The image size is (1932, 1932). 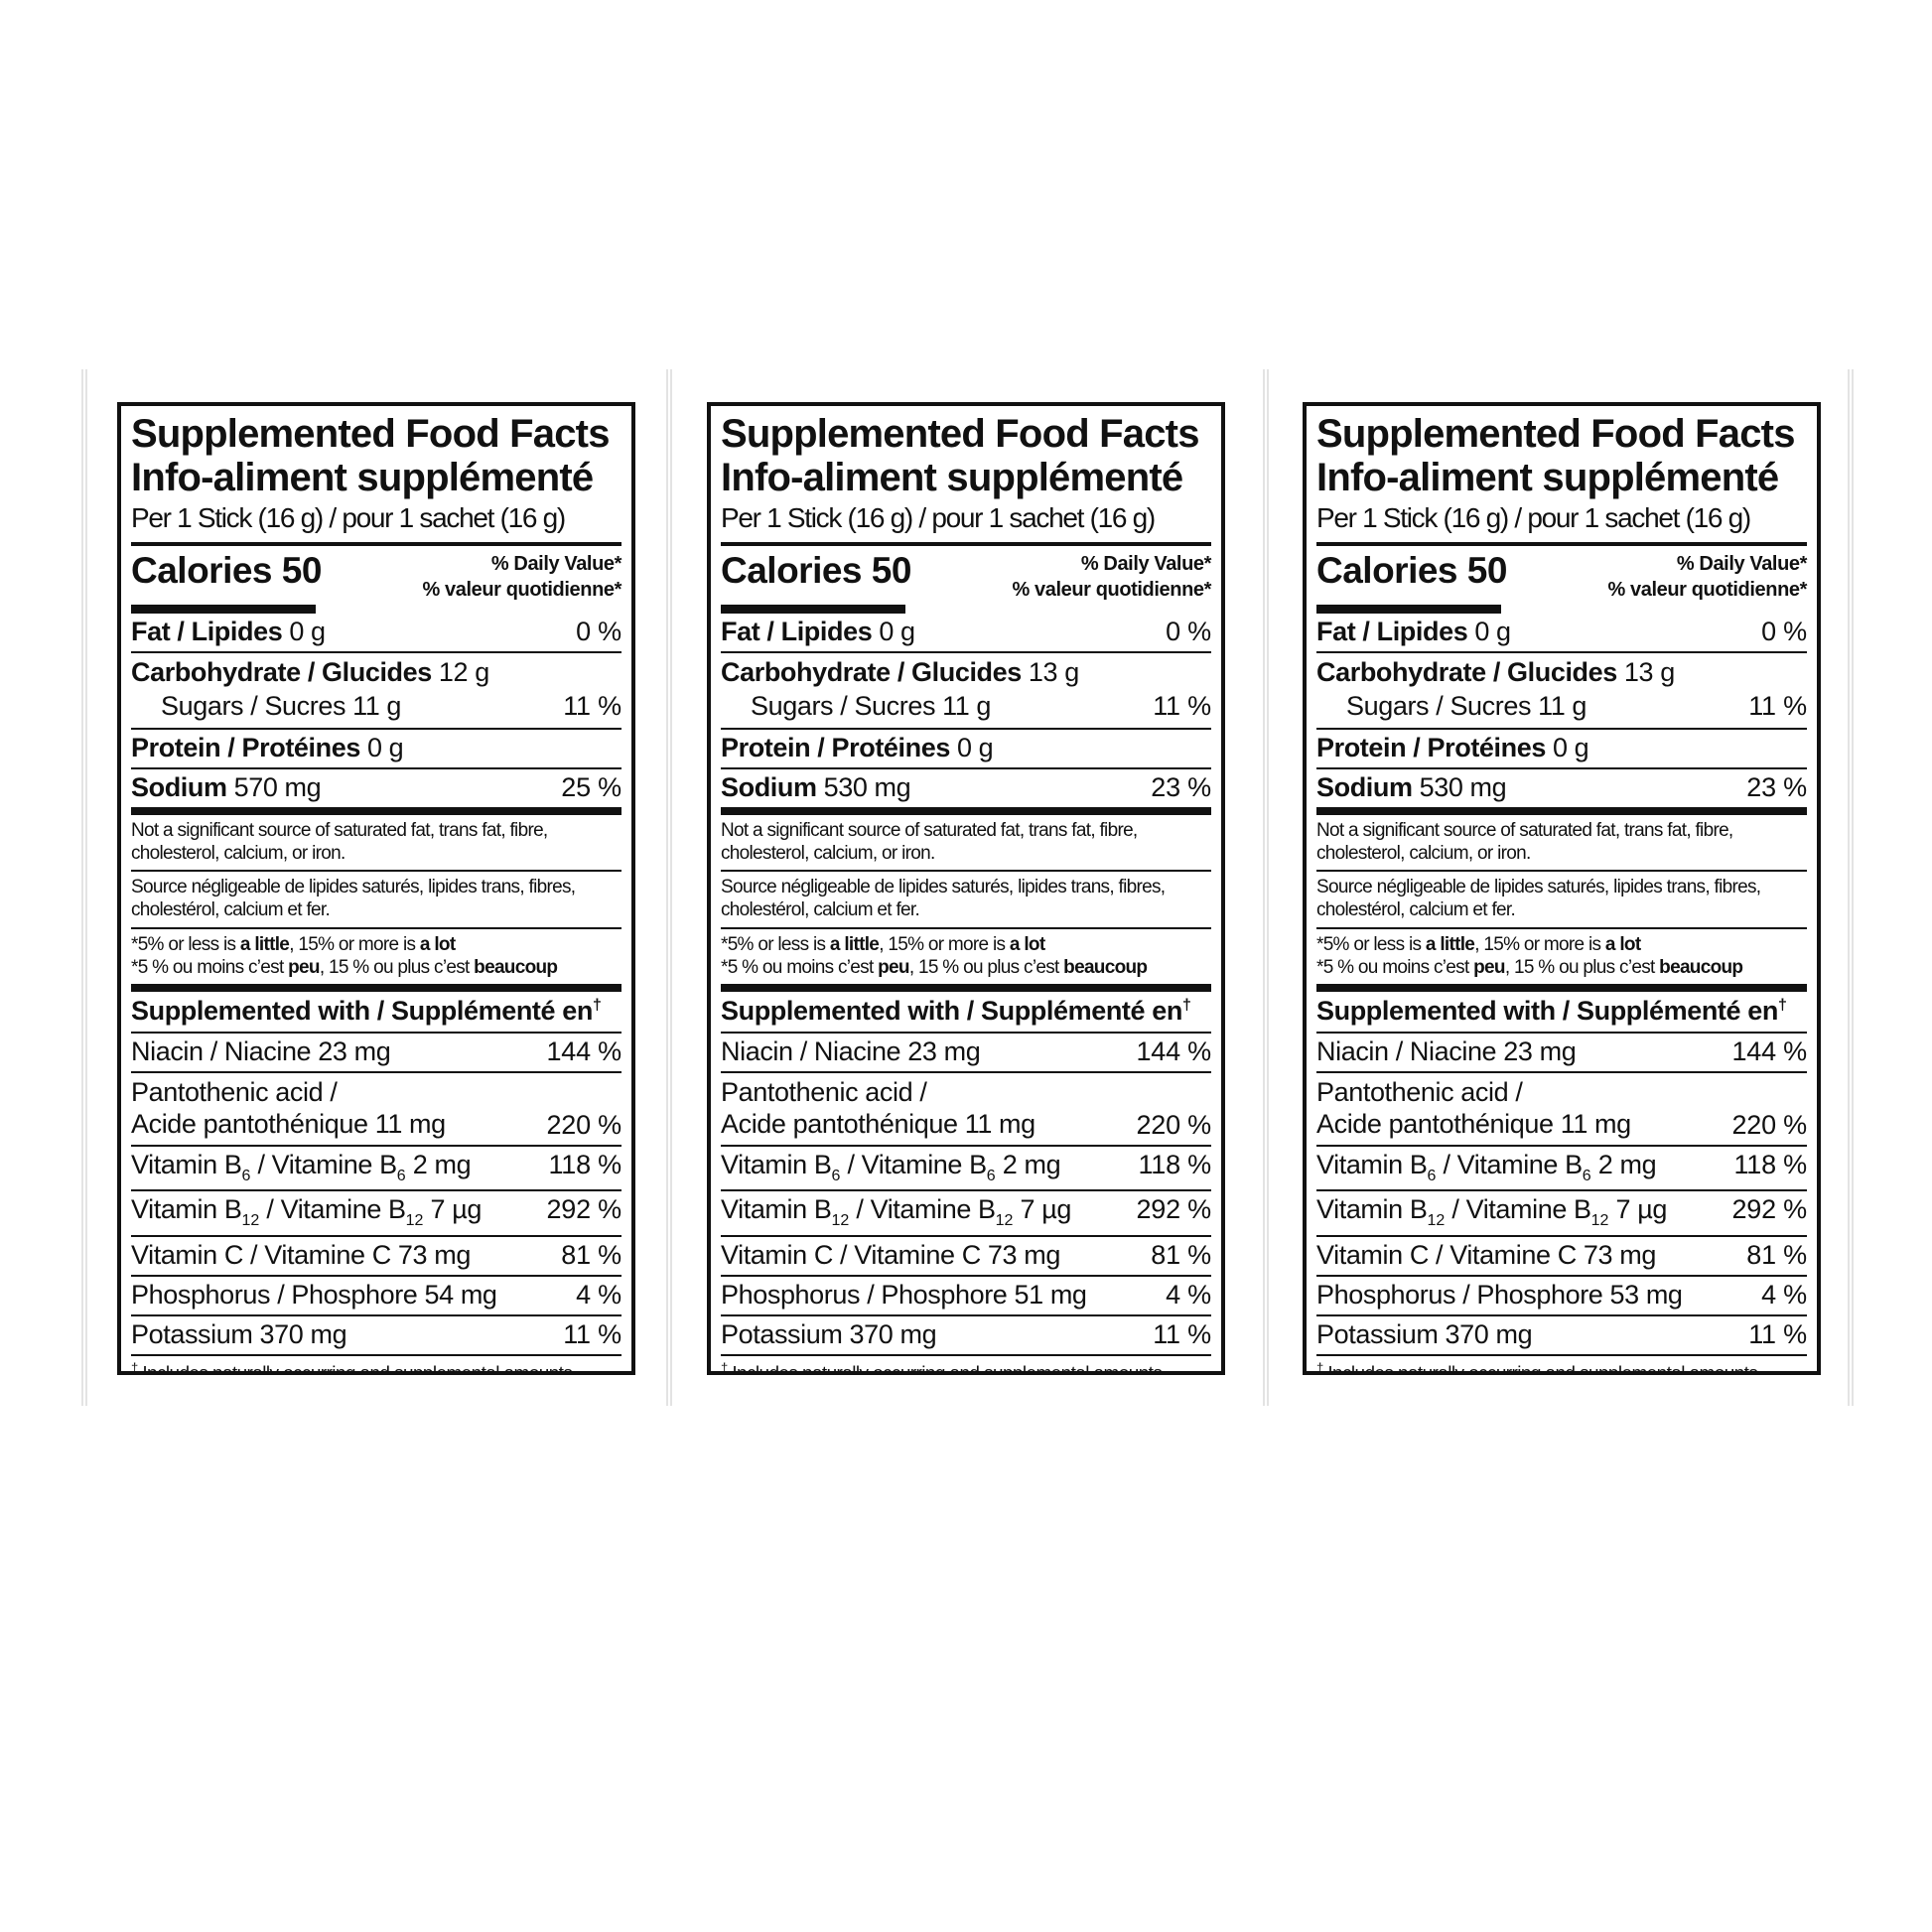 I want to click on vitamin-b12-label: Vitamin B12 / Vitamine B12 7 µg, so click(x=897, y=1212).